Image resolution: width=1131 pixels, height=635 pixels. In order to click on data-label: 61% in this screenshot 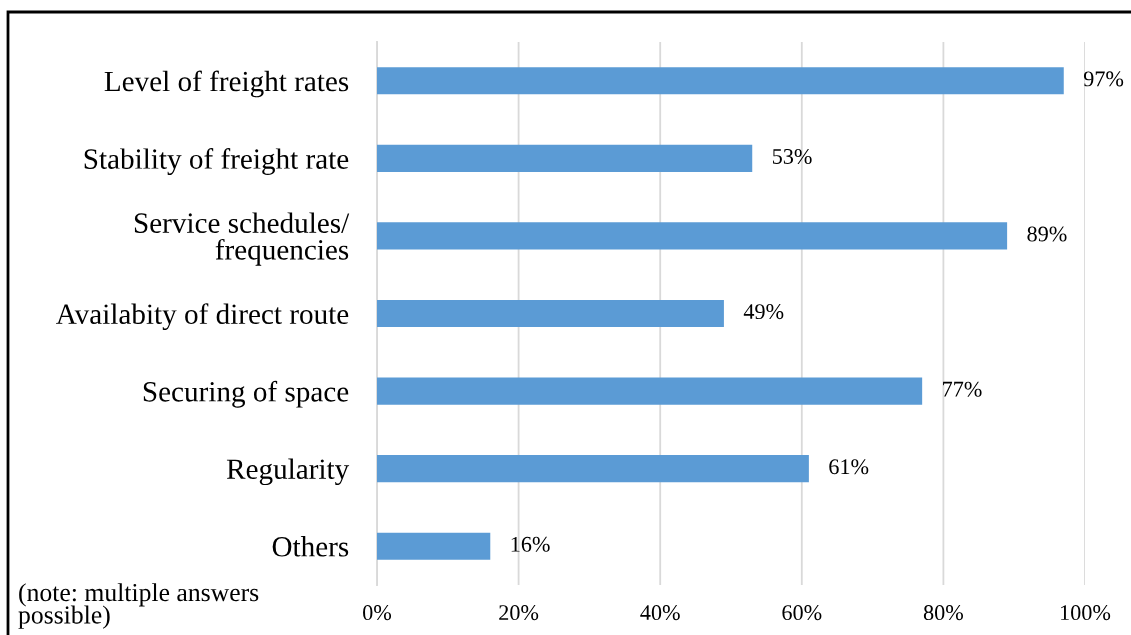, I will do `click(849, 467)`.